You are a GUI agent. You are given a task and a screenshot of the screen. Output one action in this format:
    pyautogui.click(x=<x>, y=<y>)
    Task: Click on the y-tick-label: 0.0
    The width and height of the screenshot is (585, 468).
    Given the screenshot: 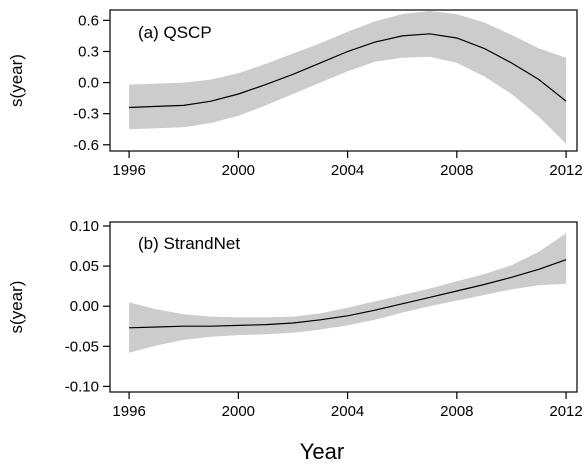 What is the action you would take?
    pyautogui.click(x=88, y=83)
    